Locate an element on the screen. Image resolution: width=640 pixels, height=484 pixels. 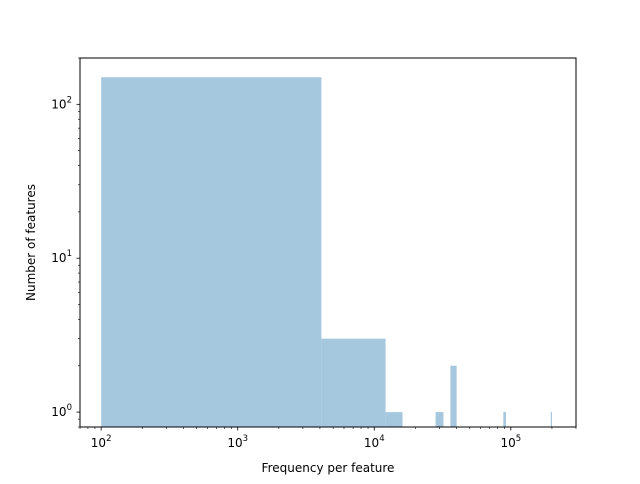
x-tick-label: 10³ is located at coordinates (237, 442).